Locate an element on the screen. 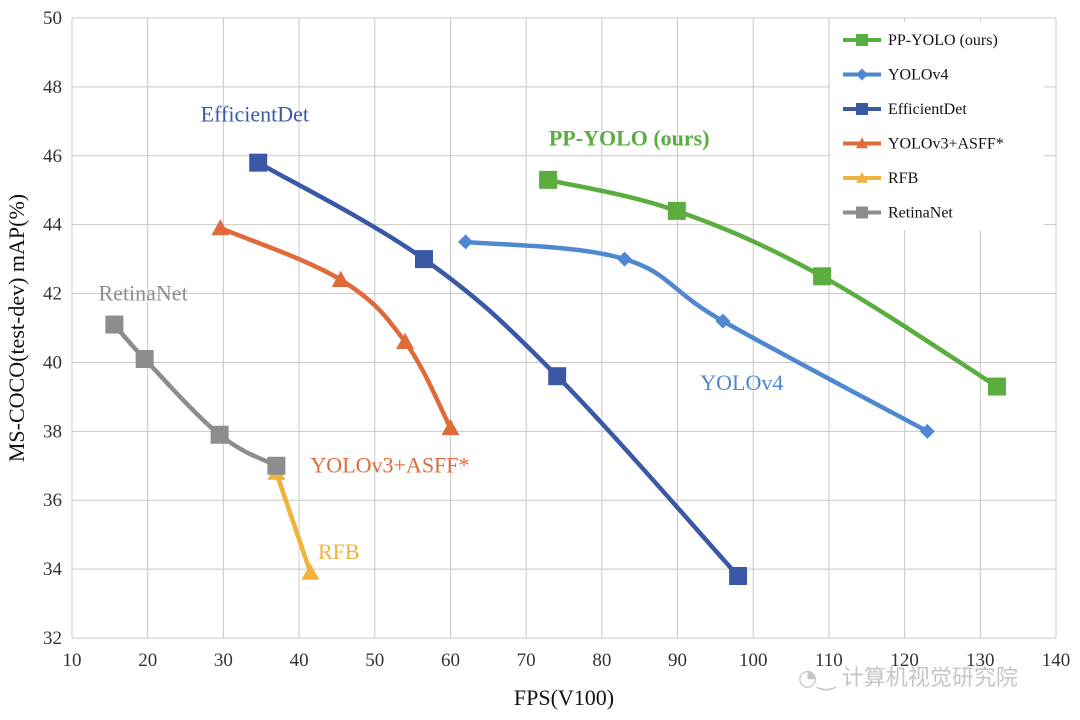 The height and width of the screenshot is (720, 1080). x-tick-label: 130 is located at coordinates (980, 660).